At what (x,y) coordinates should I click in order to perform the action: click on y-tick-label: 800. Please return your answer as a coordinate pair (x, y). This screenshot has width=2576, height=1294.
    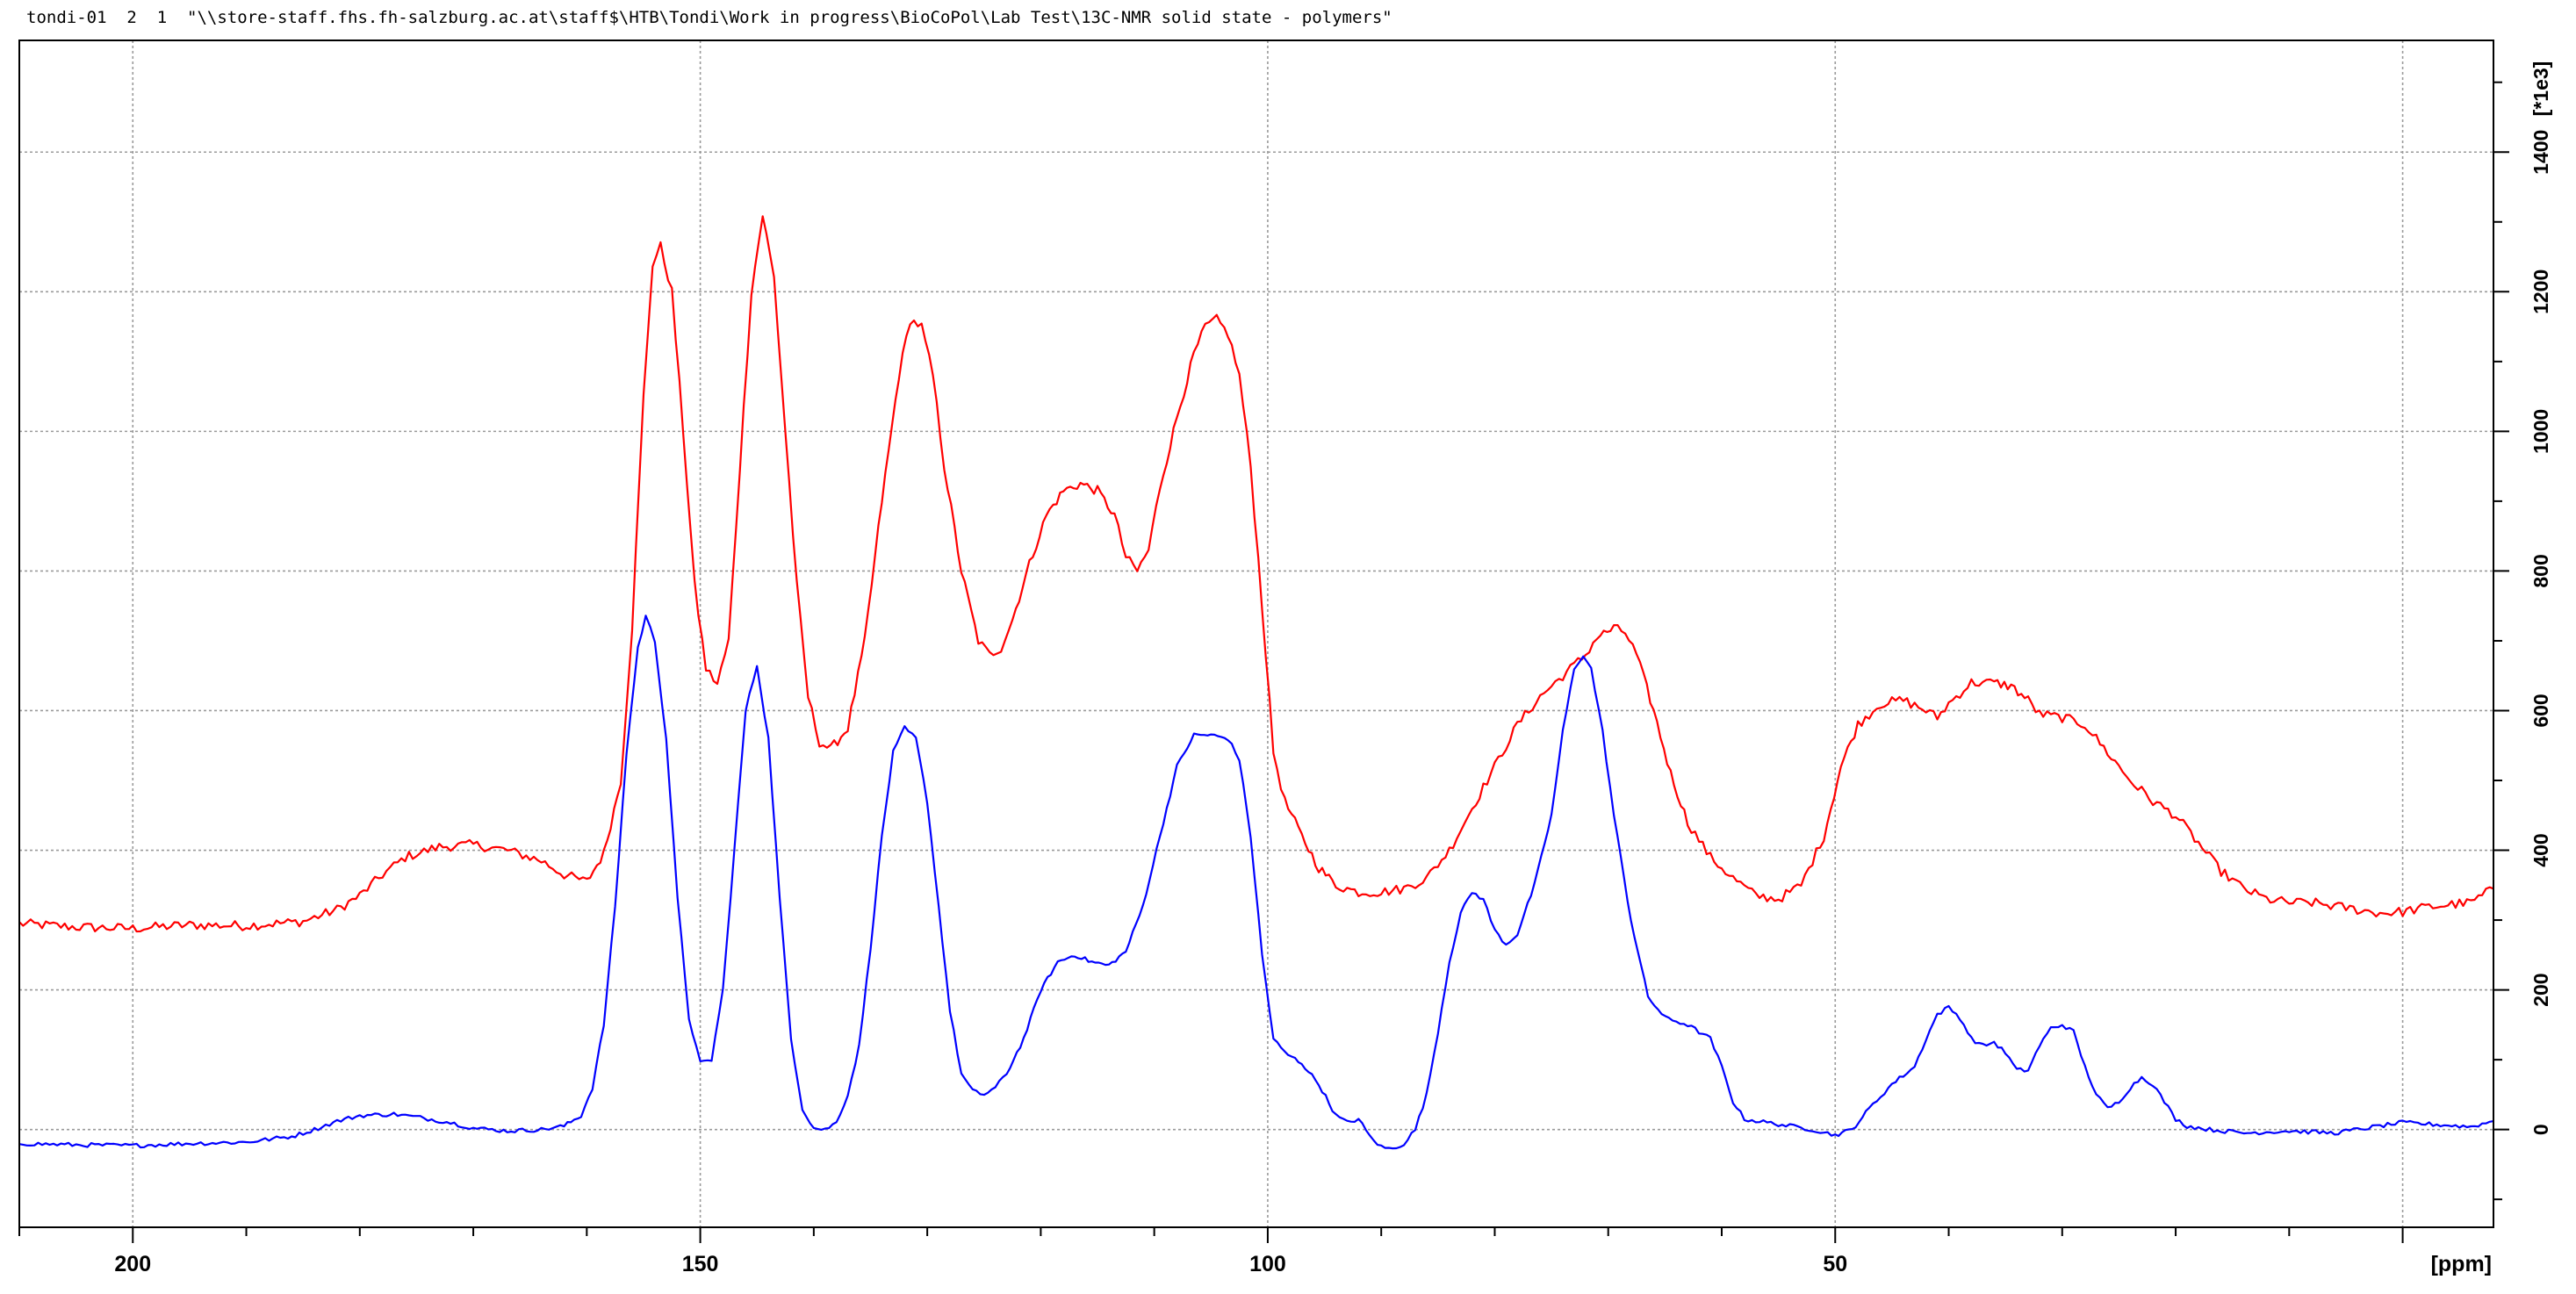
    Looking at the image, I should click on (2540, 570).